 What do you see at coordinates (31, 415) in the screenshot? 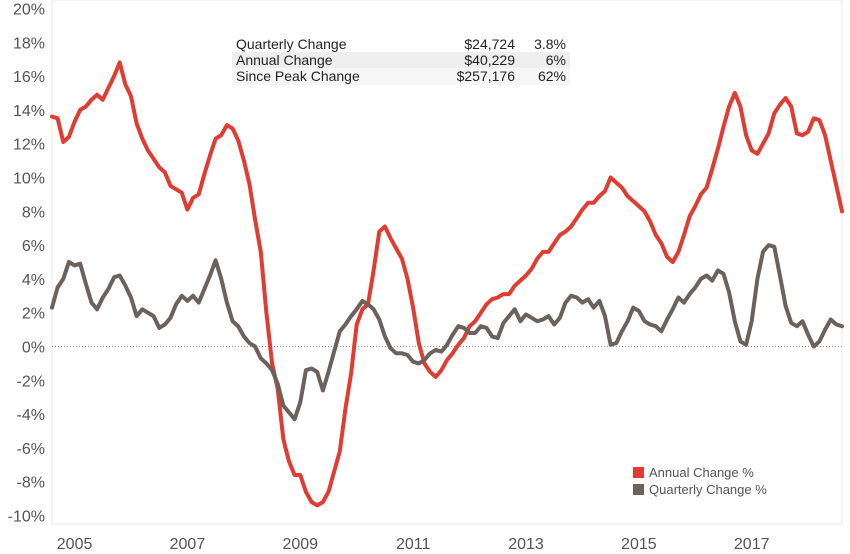
I see `y-tick-label: -4%` at bounding box center [31, 415].